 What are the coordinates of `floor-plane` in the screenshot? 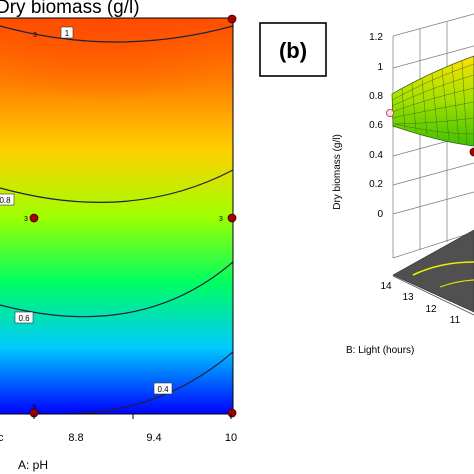 It's located at (433, 271).